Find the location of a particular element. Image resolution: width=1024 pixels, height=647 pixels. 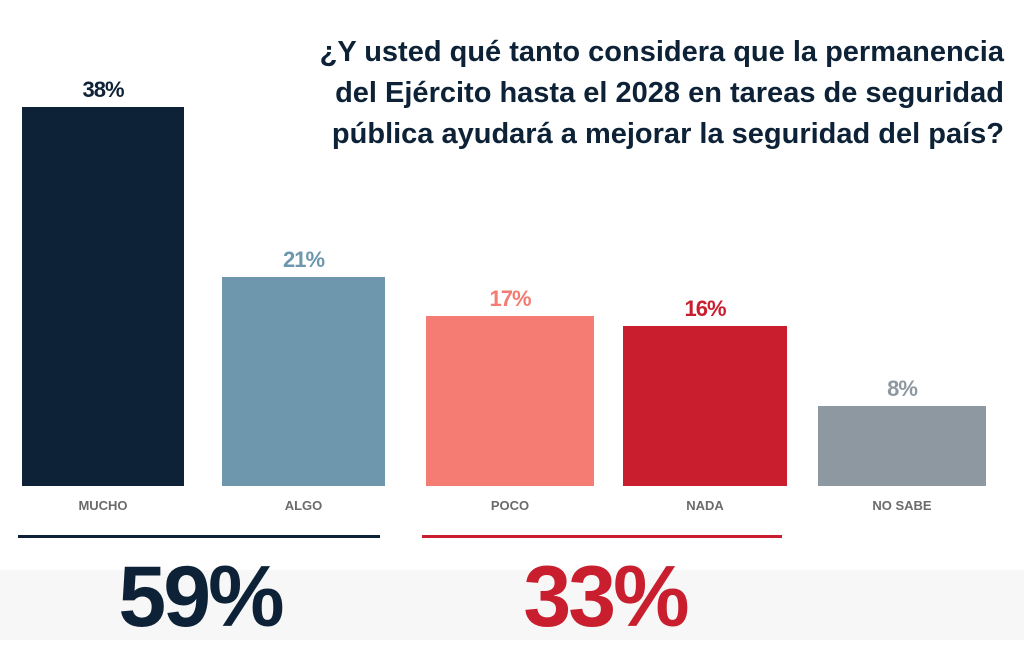

group-total-negative: 33% is located at coordinates (606, 597).